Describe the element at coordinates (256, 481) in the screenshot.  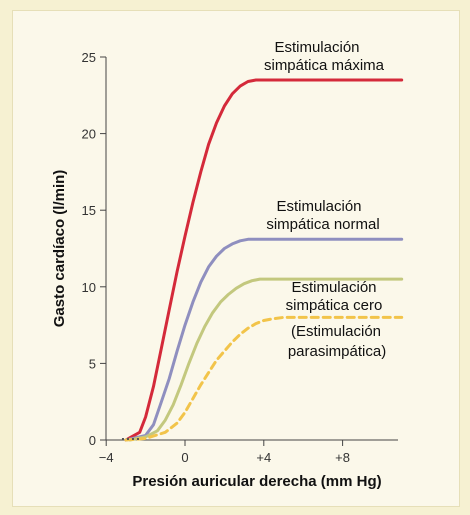
I see `x-axis-title: Presión auricular derecha (mm Hg)` at that location.